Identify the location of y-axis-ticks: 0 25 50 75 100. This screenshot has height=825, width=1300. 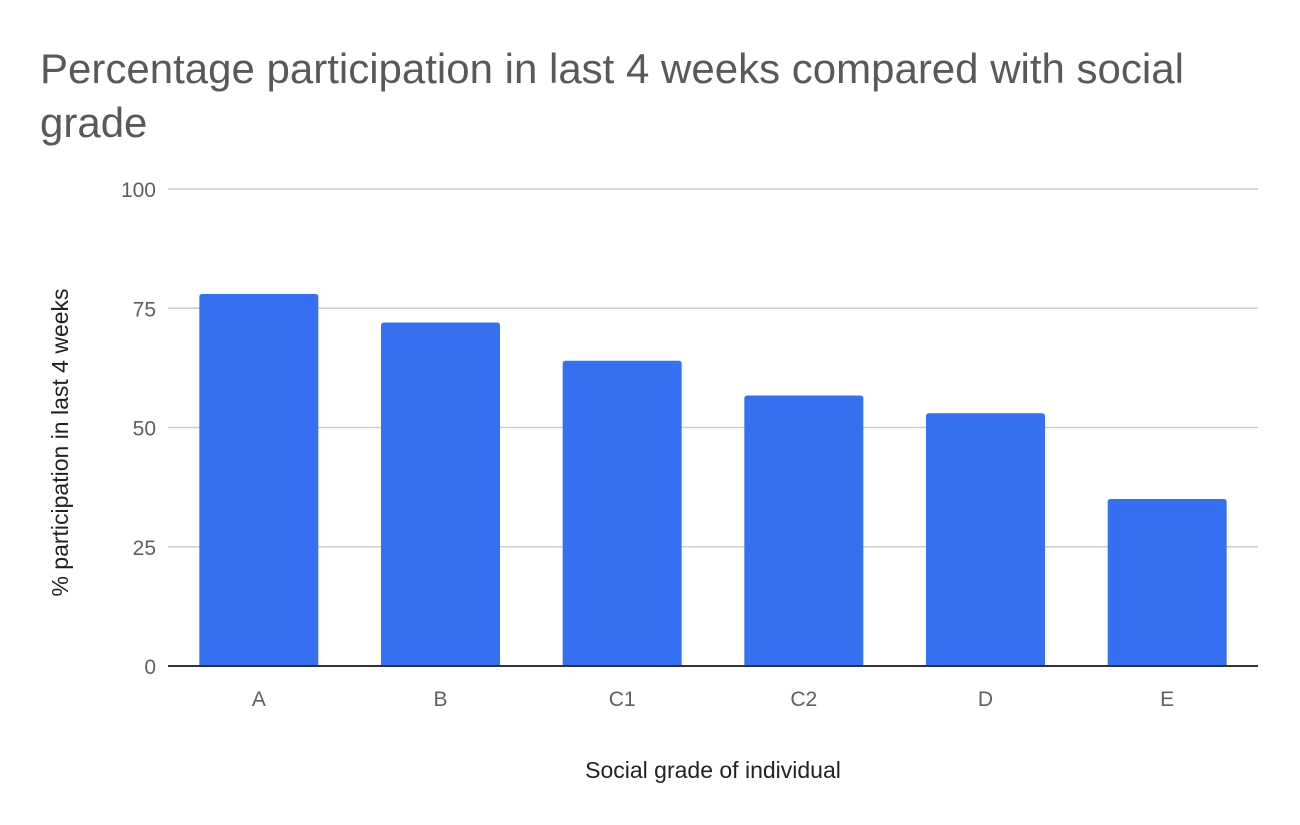
(138, 429).